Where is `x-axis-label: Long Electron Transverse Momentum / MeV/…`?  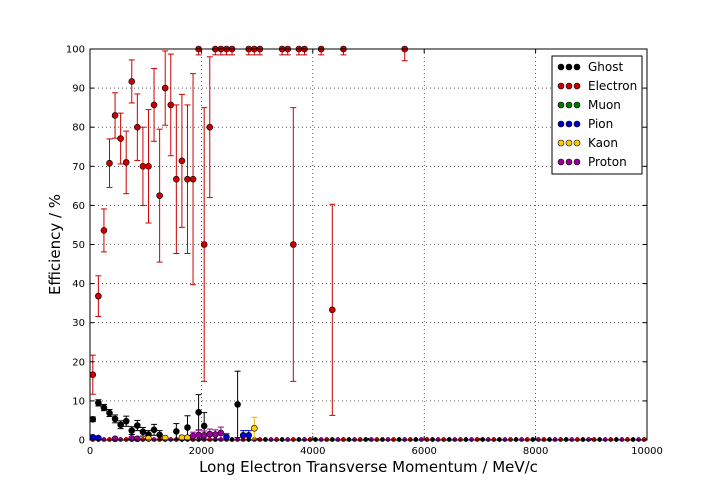
x-axis-label: Long Electron Transverse Momentum / MeV/… is located at coordinates (368, 467).